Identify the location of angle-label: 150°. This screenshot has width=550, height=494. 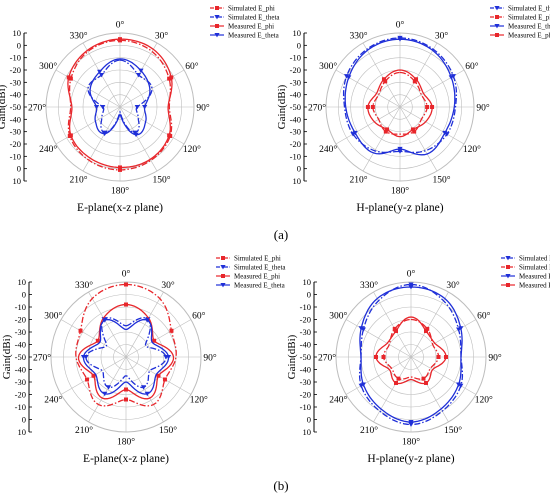
(168, 430).